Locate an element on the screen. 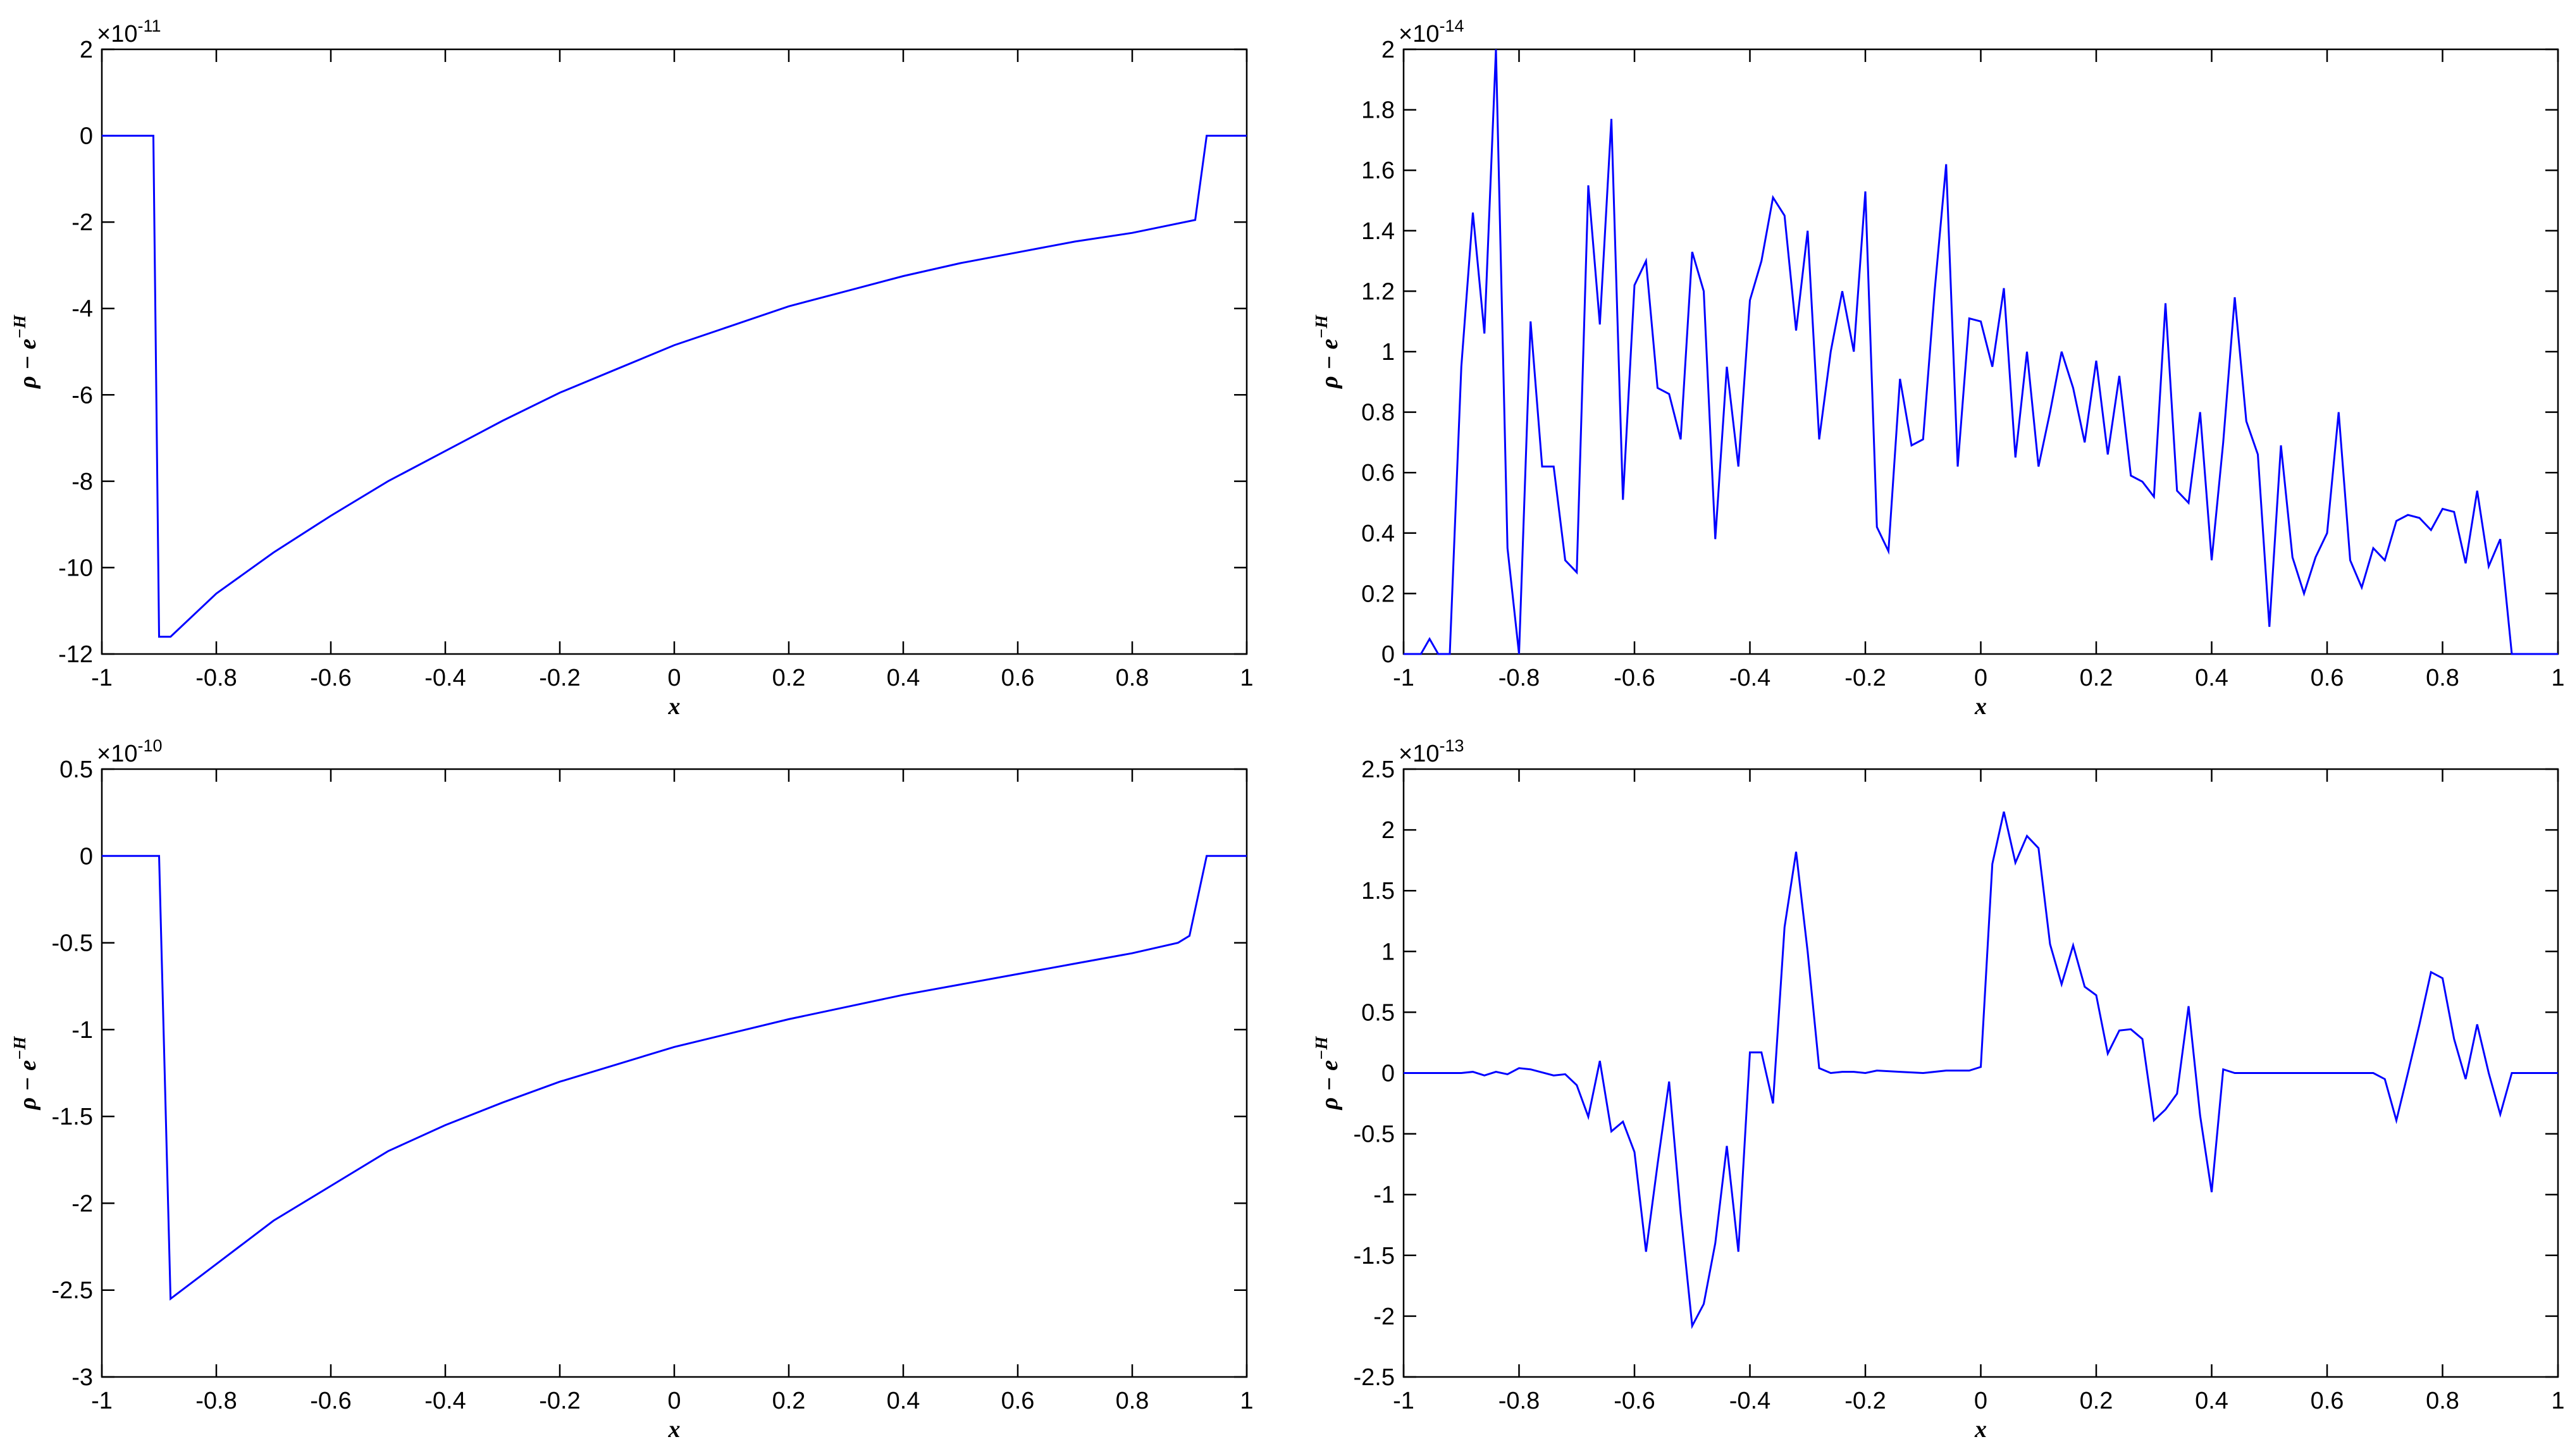  y-tick-label: -12 is located at coordinates (75, 654).